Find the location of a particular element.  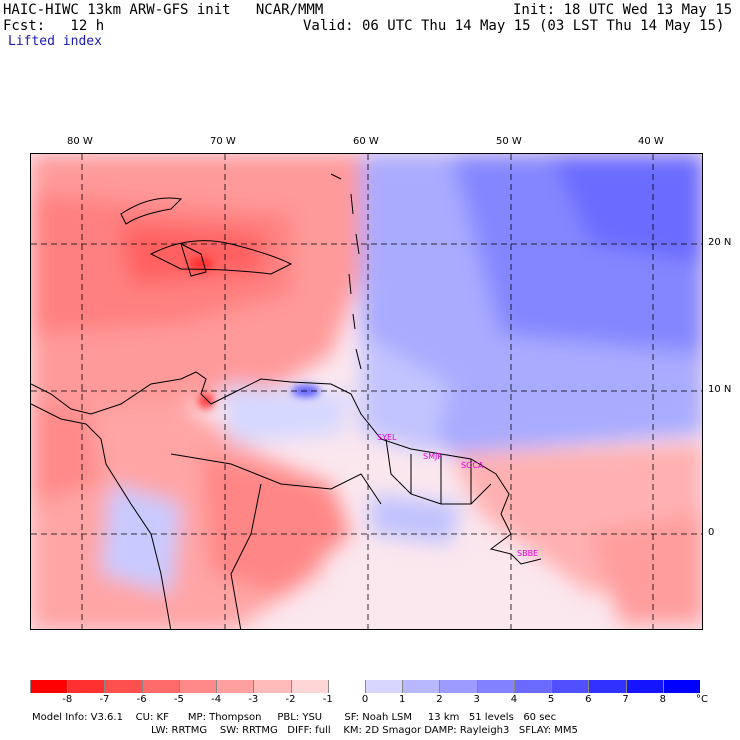

lon-label-40w: 40 W is located at coordinates (651, 141).